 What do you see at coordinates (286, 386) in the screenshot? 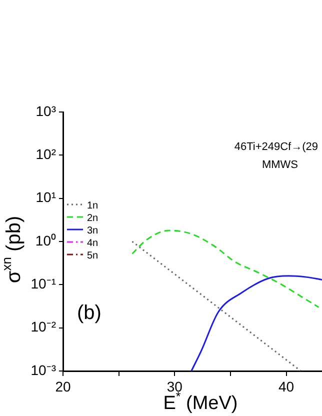
I see `x-tick-label: 40` at bounding box center [286, 386].